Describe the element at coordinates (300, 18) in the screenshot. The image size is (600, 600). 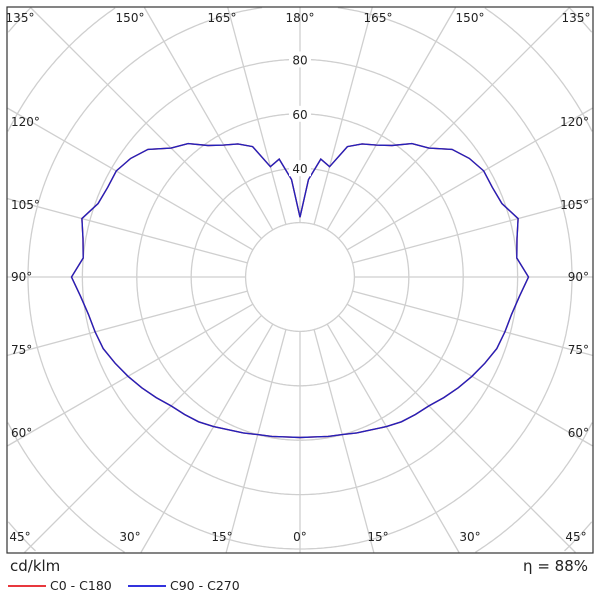
I see `angle-label: 180°` at that location.